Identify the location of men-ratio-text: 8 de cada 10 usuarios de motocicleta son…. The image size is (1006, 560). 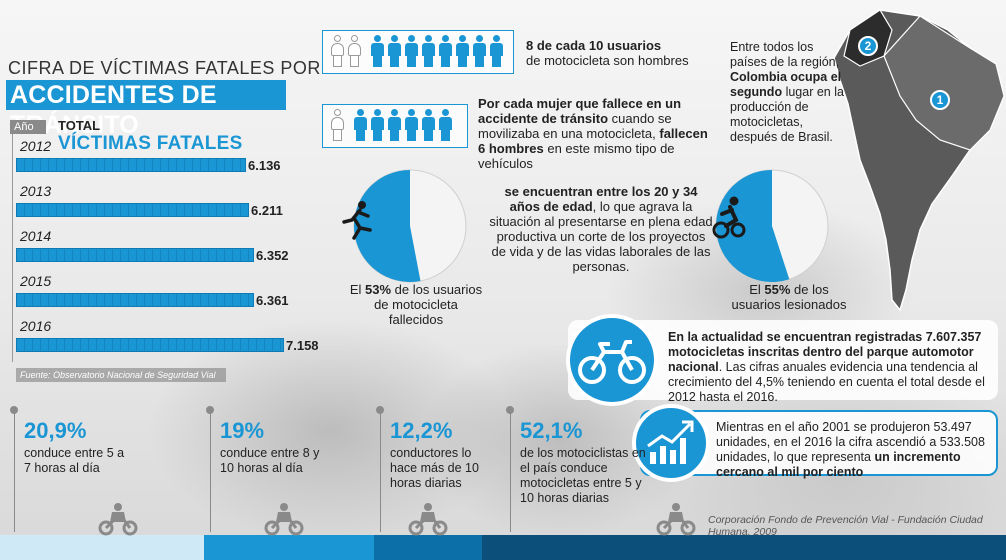
(626, 53).